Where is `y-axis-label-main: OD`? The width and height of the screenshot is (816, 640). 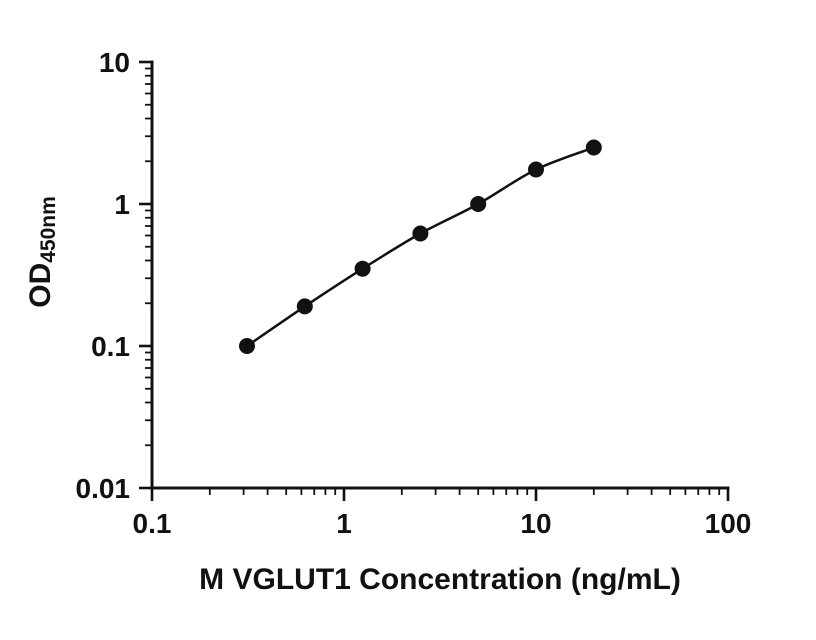 y-axis-label-main: OD is located at coordinates (40, 285).